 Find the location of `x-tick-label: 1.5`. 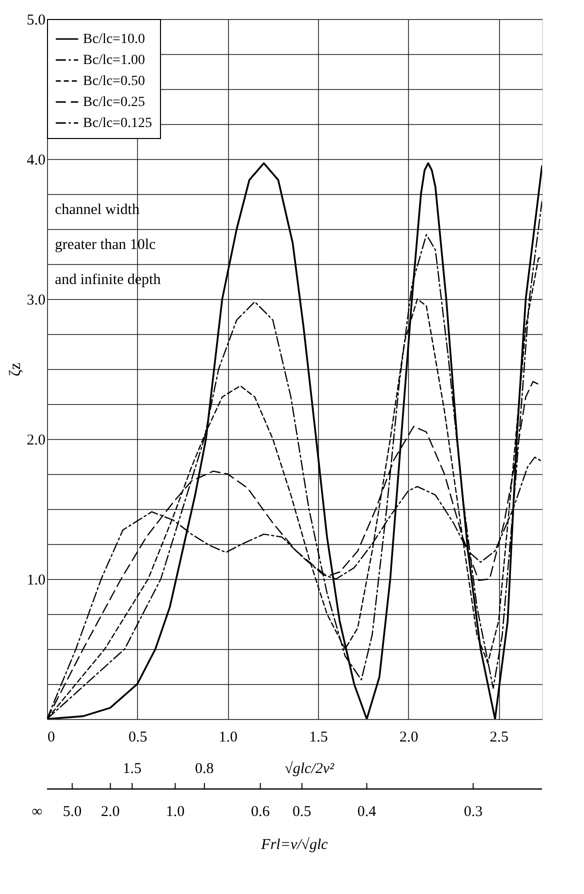

x-tick-label: 1.5 is located at coordinates (318, 738).